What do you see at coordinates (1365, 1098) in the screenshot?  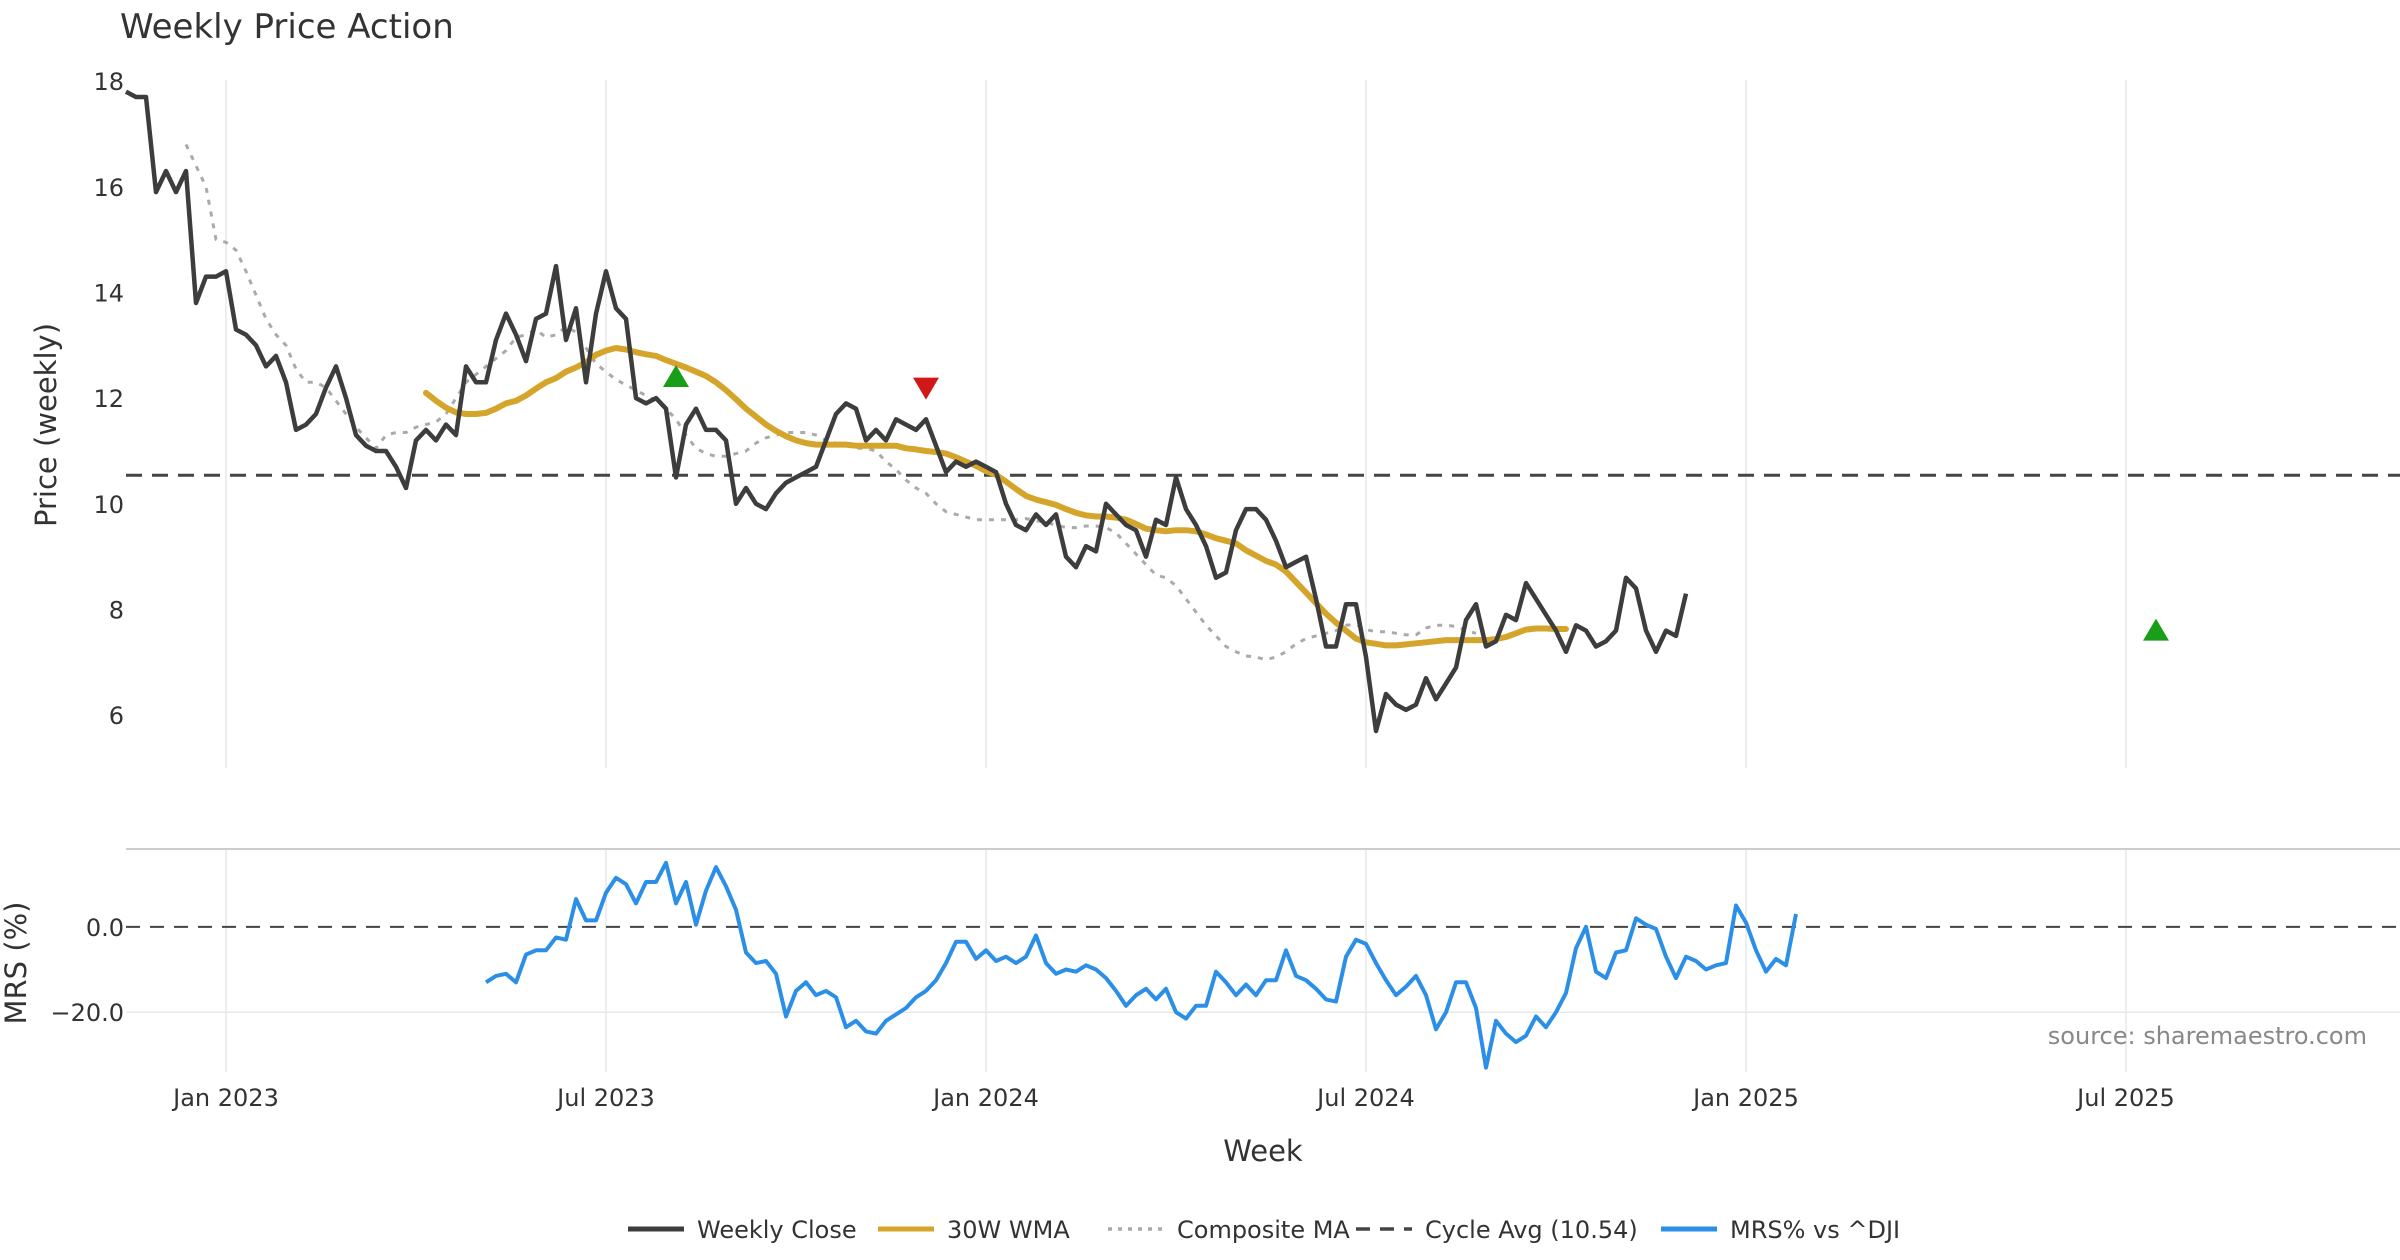 I see `x-tick-label: Jul 2024` at bounding box center [1365, 1098].